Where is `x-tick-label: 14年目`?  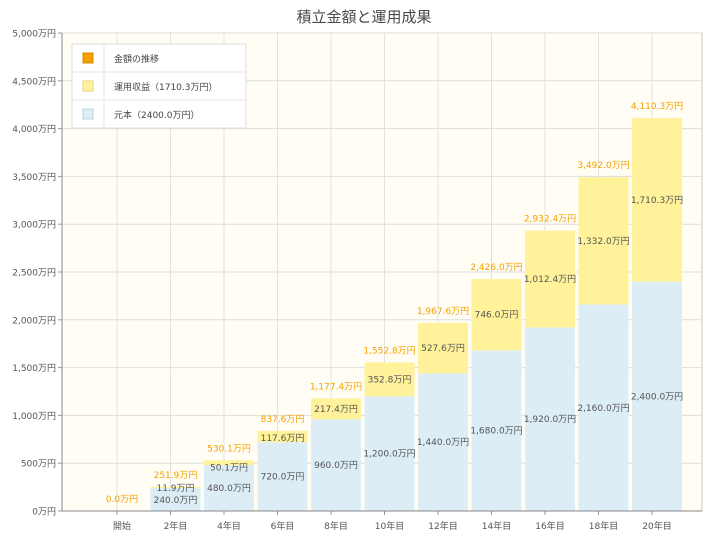 x-tick-label: 14年目 is located at coordinates (496, 526).